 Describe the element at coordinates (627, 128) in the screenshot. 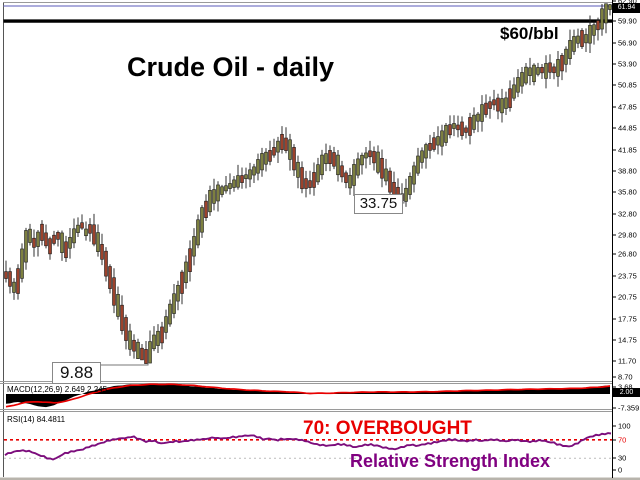

I see `svg-text: 44.85` at that location.